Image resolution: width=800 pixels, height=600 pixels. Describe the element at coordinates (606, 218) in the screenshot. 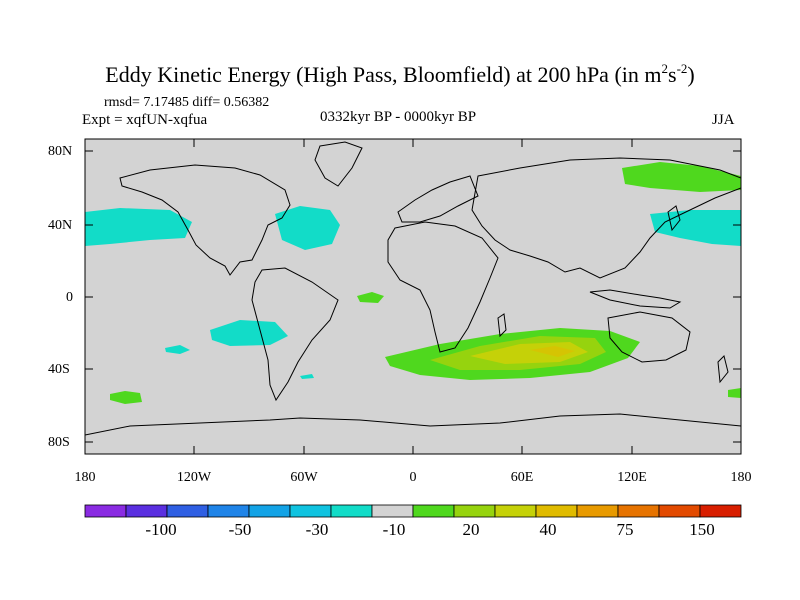

I see `coast-asia` at that location.